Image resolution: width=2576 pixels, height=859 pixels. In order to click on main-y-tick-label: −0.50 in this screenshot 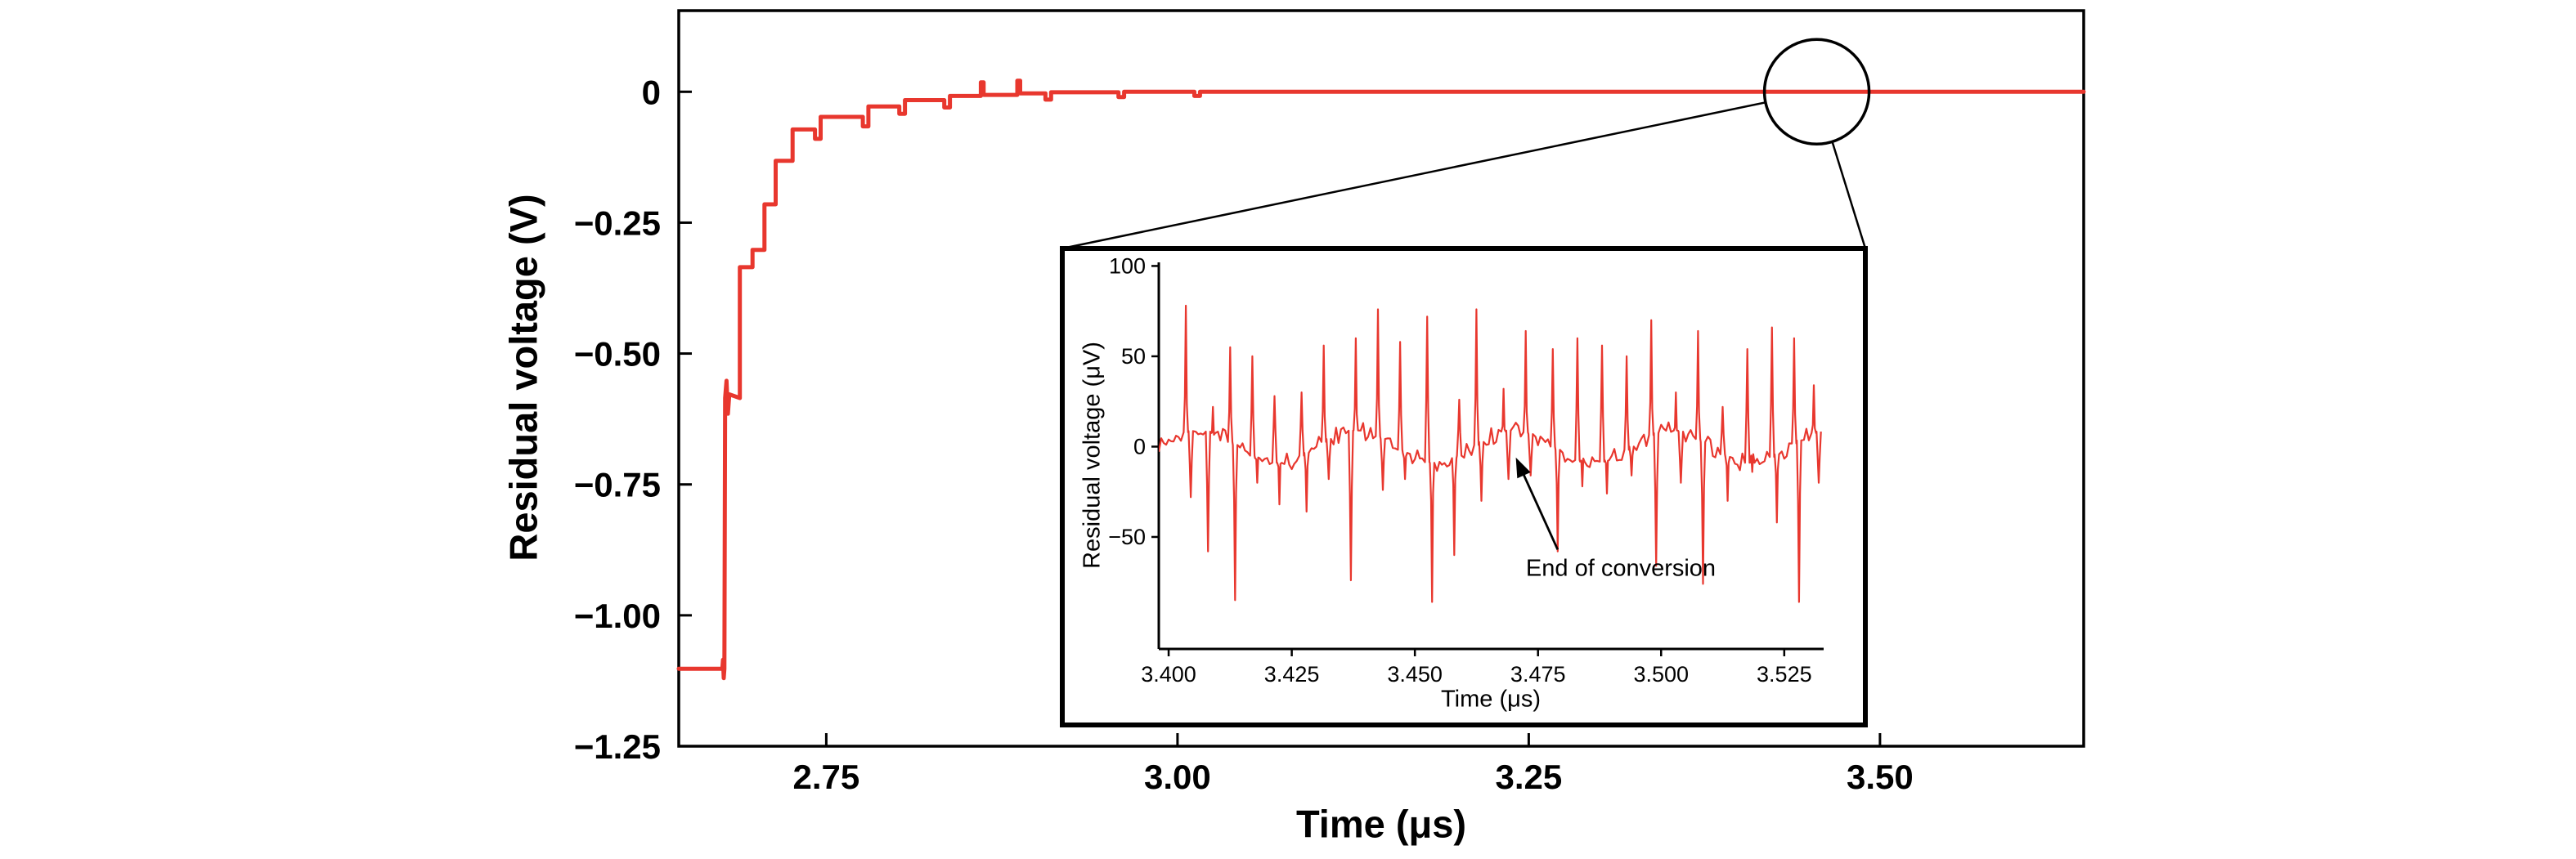, I will do `click(617, 354)`.